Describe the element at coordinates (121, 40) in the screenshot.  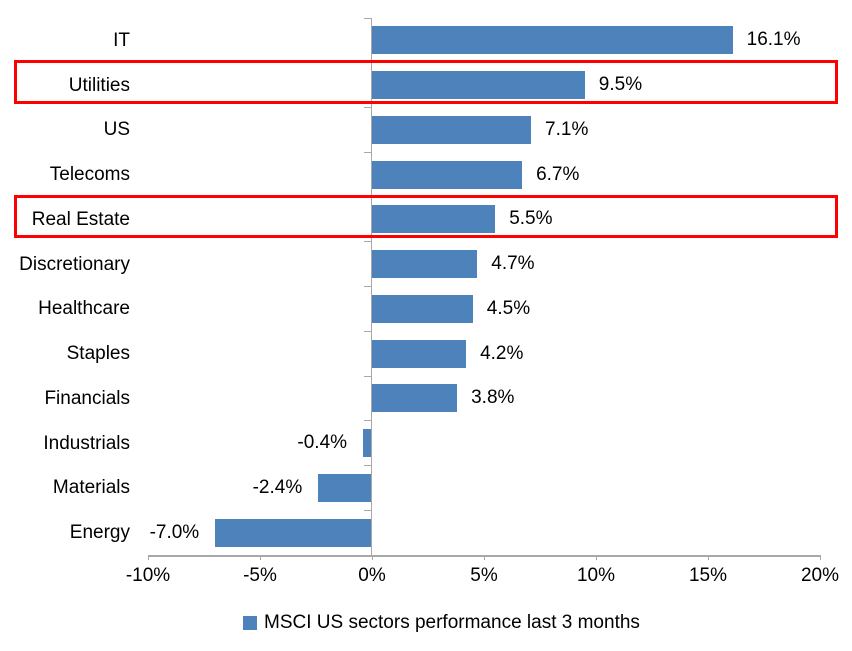
I see `category-label: IT` at that location.